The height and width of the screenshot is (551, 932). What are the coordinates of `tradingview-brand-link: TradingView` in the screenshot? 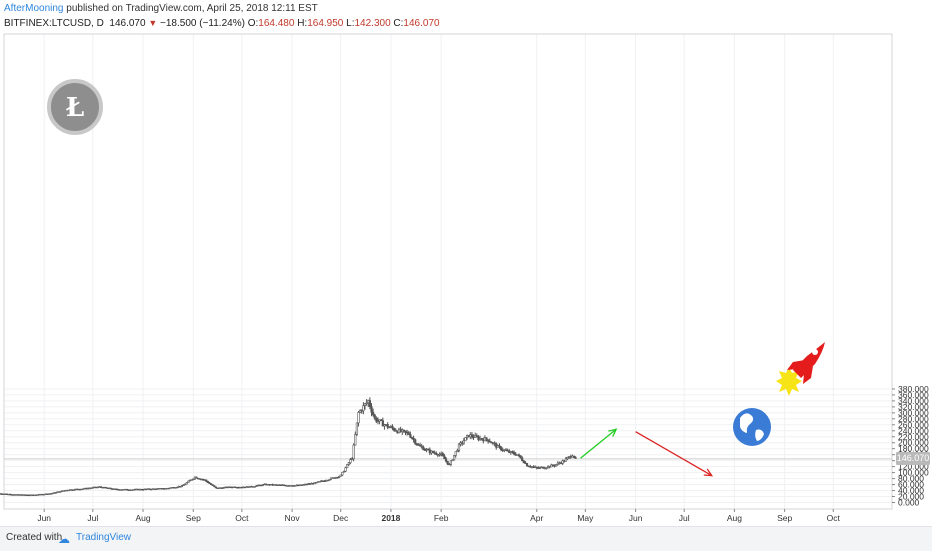 It's located at (104, 537).